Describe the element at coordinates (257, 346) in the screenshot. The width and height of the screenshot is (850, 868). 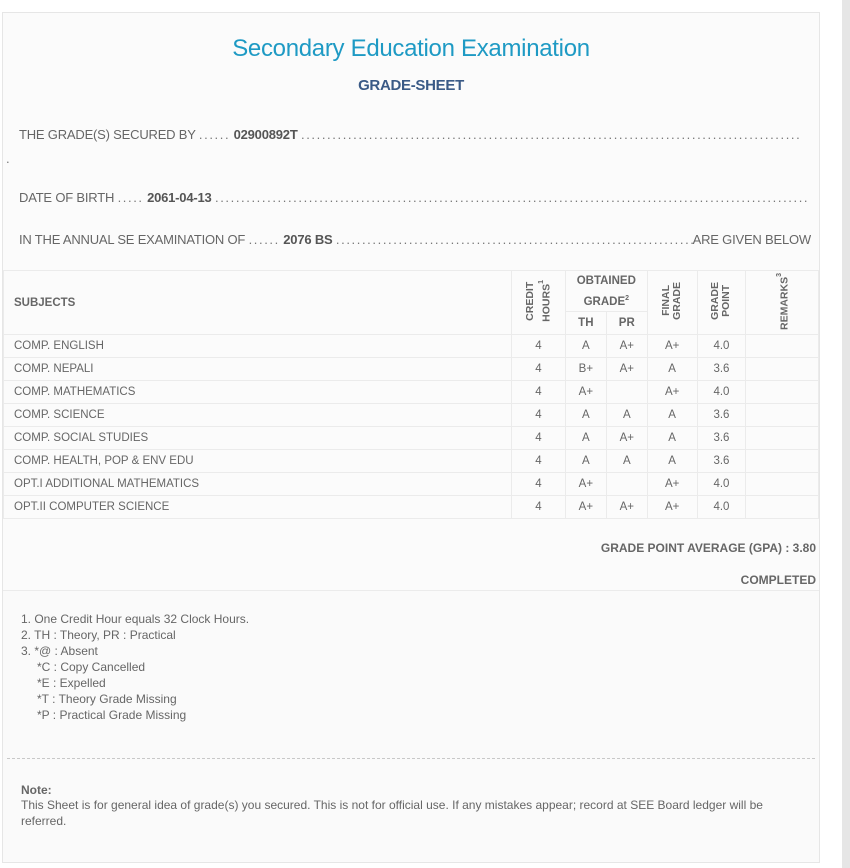
I see `subject-cell: COMP. ENGLISH` at that location.